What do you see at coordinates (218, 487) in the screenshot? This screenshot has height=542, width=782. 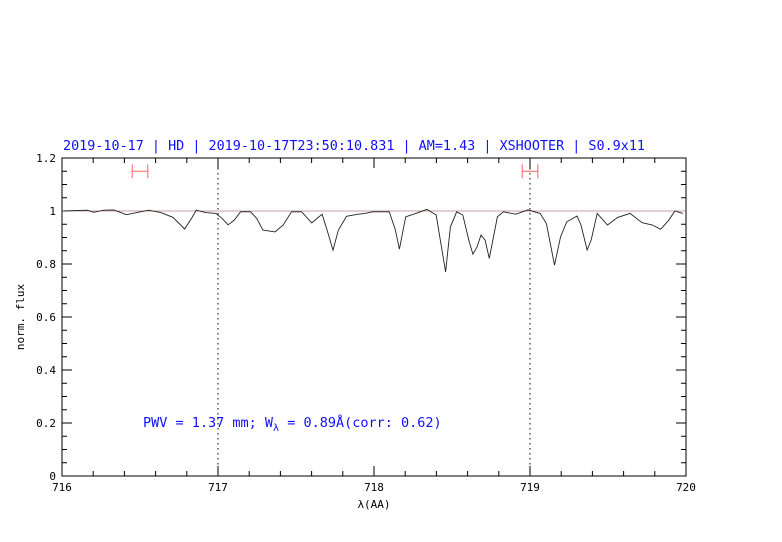 I see `x-tick-label: 717` at bounding box center [218, 487].